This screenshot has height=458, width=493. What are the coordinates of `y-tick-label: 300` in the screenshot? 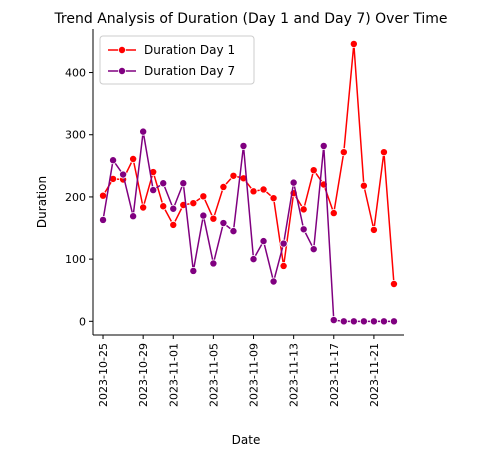 It's located at (75, 135).